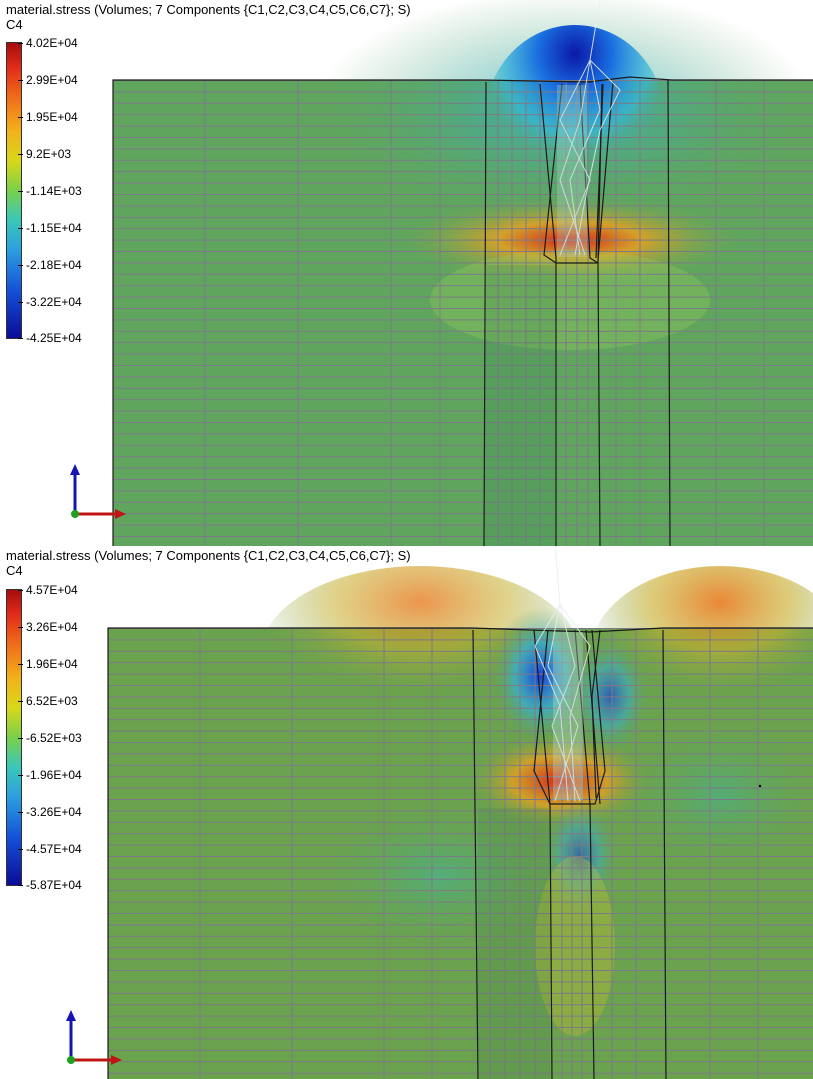 The width and height of the screenshot is (813, 1079). Describe the element at coordinates (50, 885) in the screenshot. I see `legend-tick: -5.87E+04` at that location.